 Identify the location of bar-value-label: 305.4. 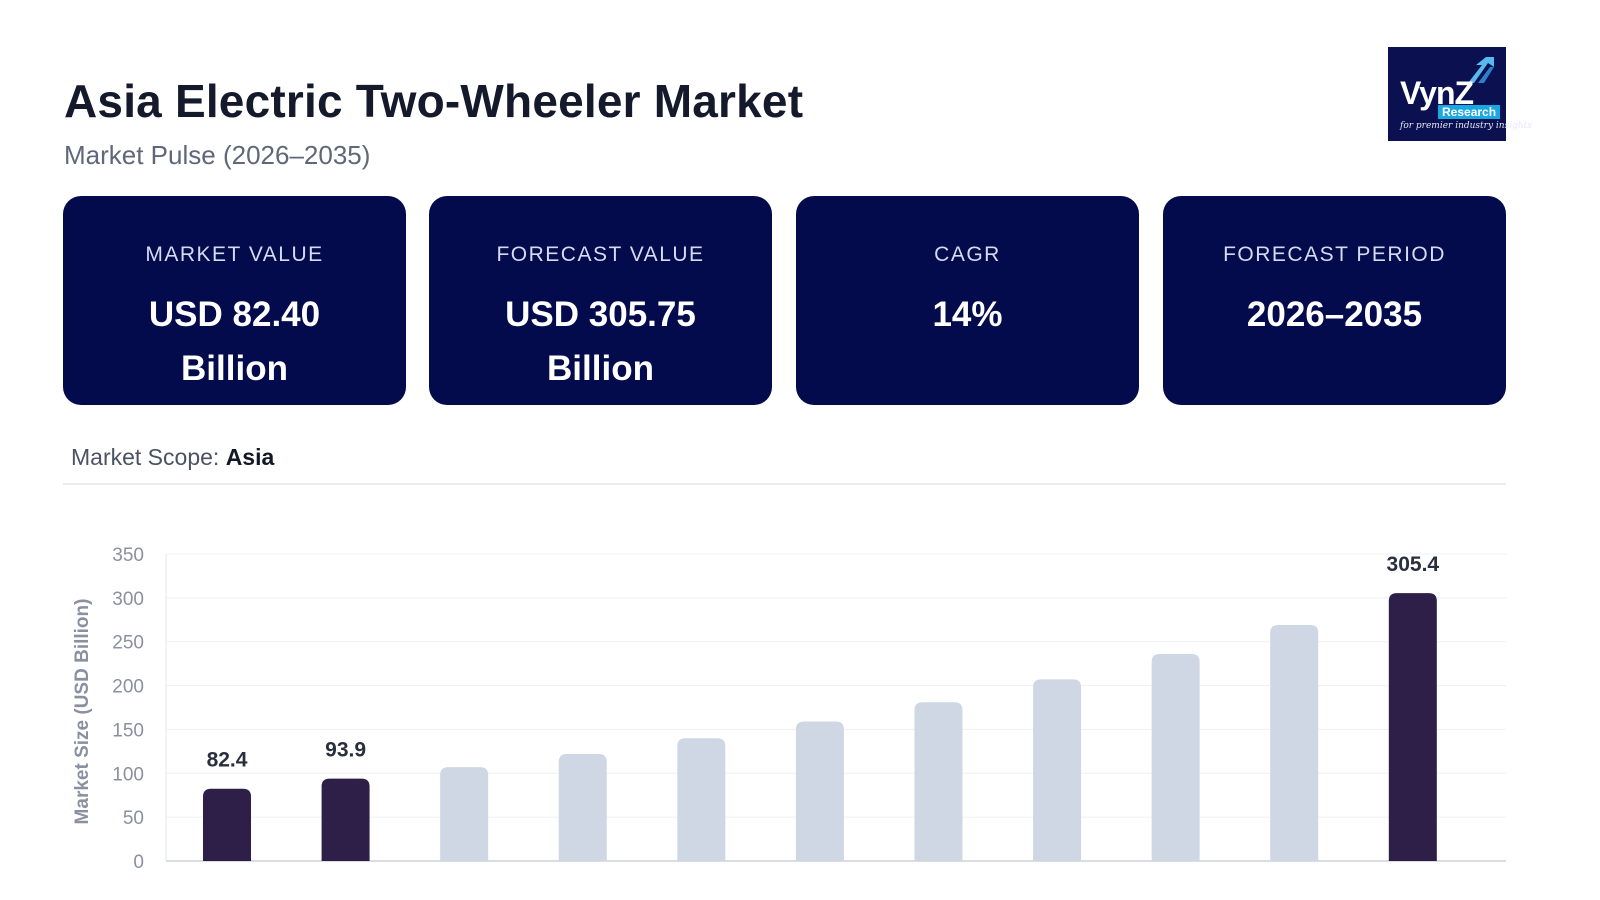
(1413, 564).